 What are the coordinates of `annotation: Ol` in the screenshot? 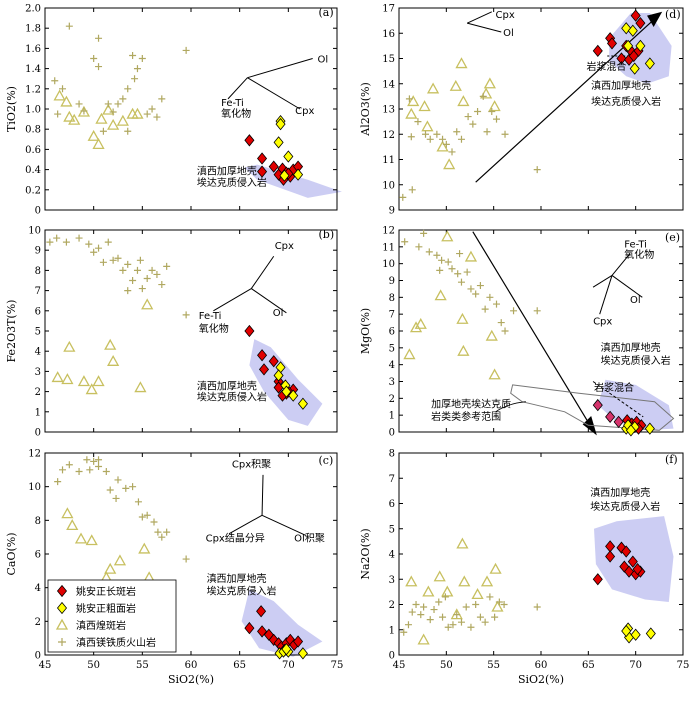 It's located at (635, 300).